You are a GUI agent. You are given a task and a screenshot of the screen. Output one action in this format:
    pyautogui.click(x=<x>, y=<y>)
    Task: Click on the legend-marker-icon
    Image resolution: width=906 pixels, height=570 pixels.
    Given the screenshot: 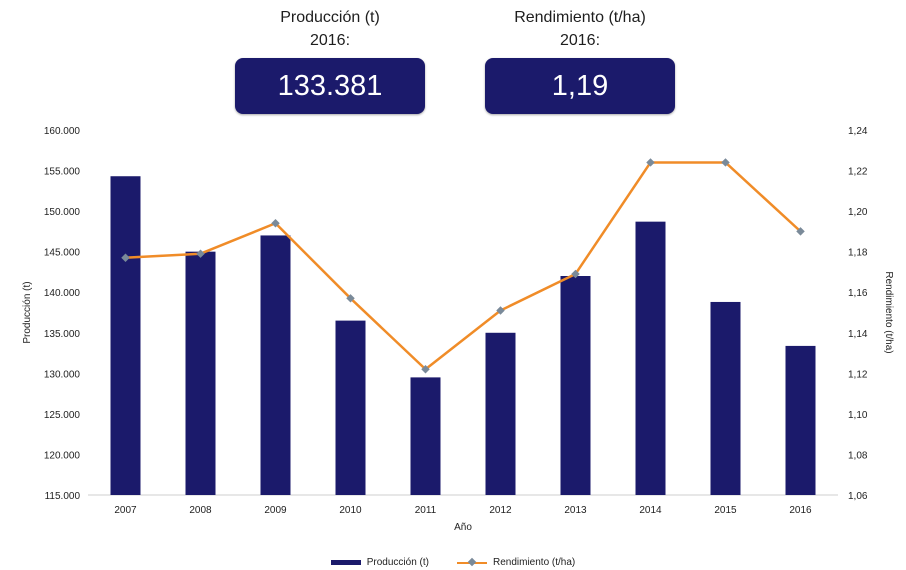 What is the action you would take?
    pyautogui.click(x=472, y=561)
    